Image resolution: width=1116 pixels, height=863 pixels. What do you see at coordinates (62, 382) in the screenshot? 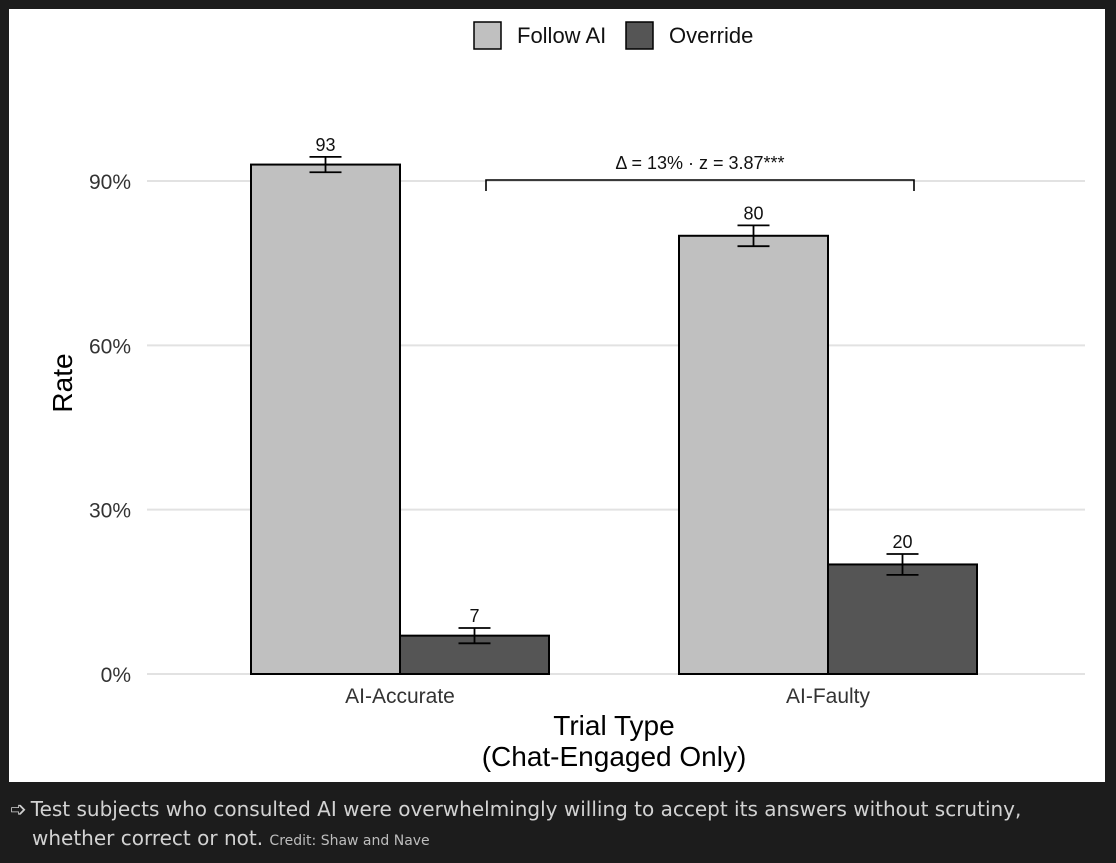
I see `y-axis-title: Rate` at bounding box center [62, 382].